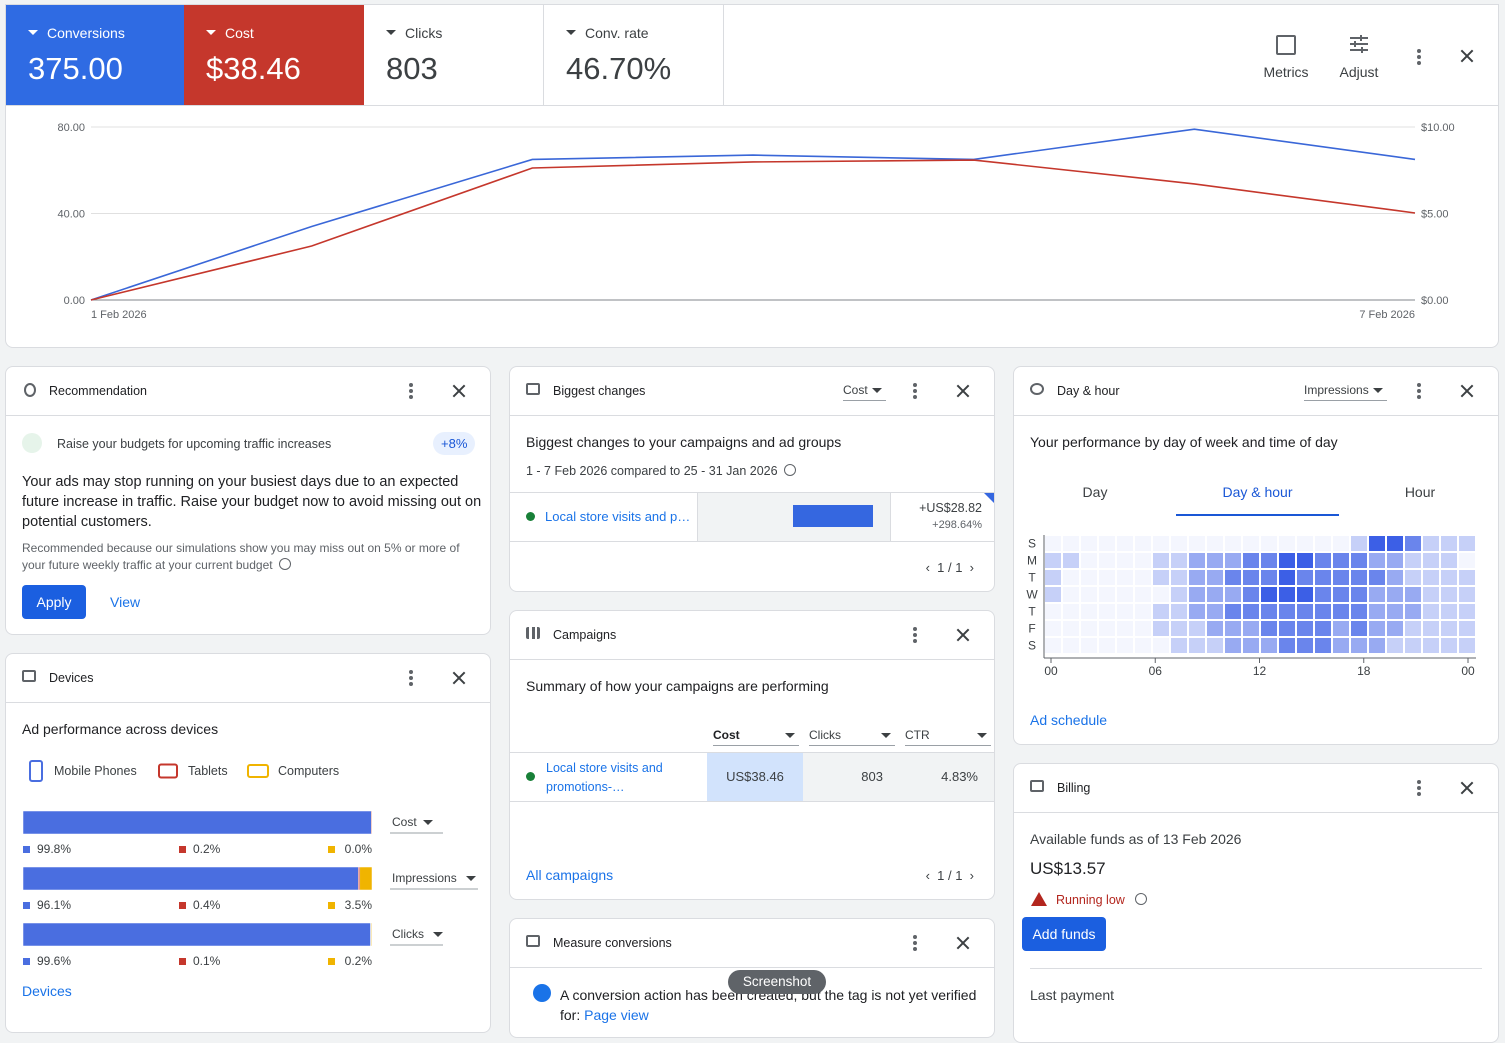 The image size is (1505, 1043). Describe the element at coordinates (542, 993) in the screenshot. I see `check-icon` at that location.